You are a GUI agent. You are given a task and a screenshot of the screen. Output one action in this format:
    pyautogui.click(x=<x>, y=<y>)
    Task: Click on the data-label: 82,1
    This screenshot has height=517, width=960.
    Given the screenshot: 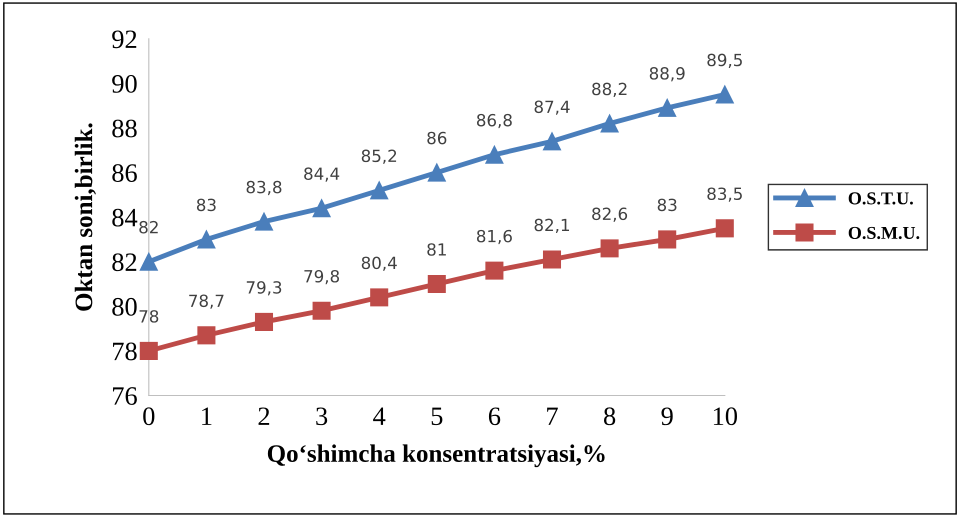 What is the action you would take?
    pyautogui.click(x=552, y=225)
    